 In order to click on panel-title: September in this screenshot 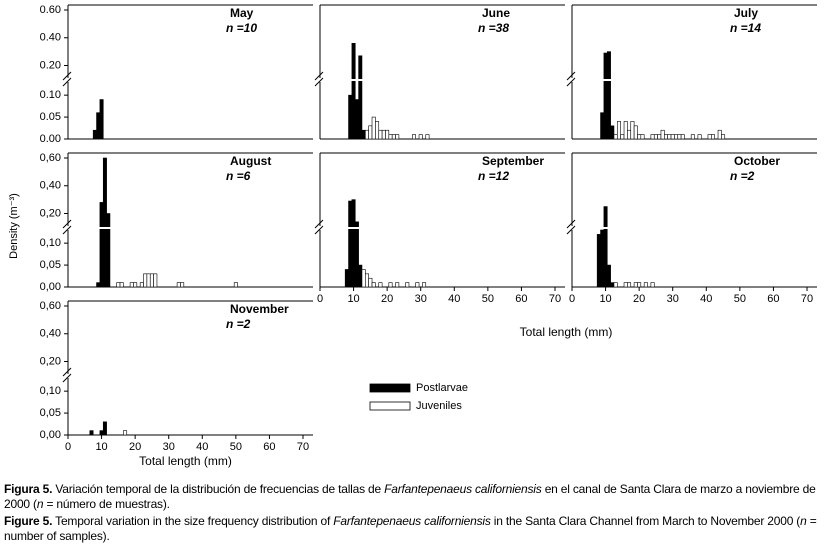, I will do `click(513, 161)`.